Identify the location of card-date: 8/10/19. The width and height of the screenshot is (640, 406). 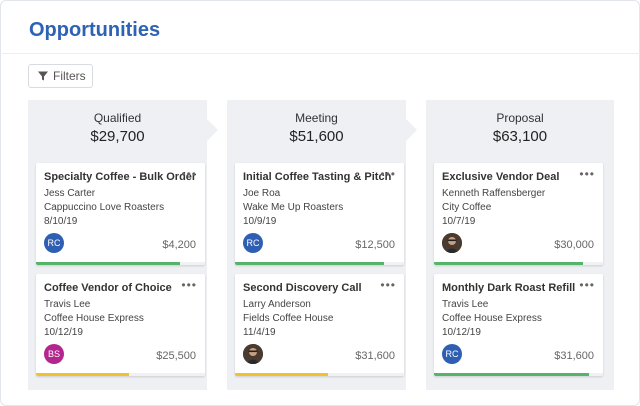
(61, 221).